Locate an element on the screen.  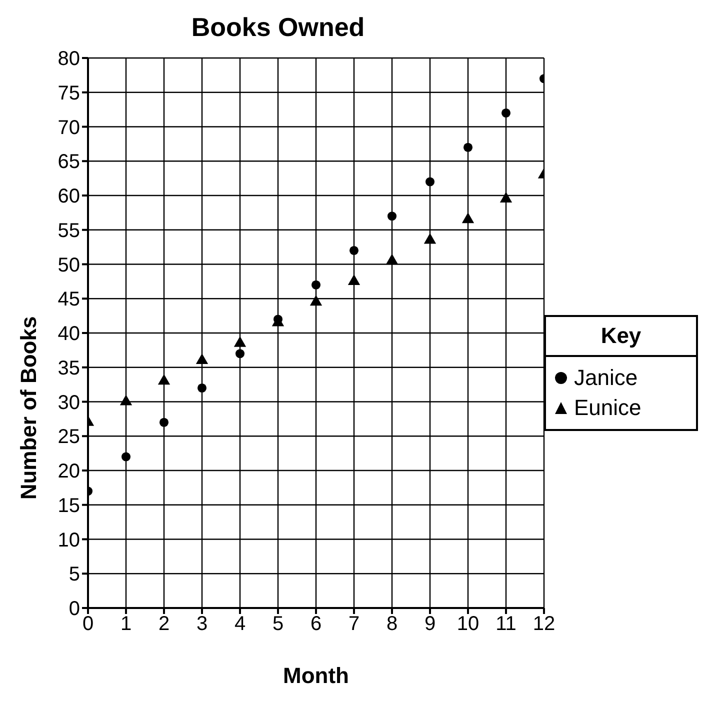
y-axis-title: Number of Books is located at coordinates (28, 408).